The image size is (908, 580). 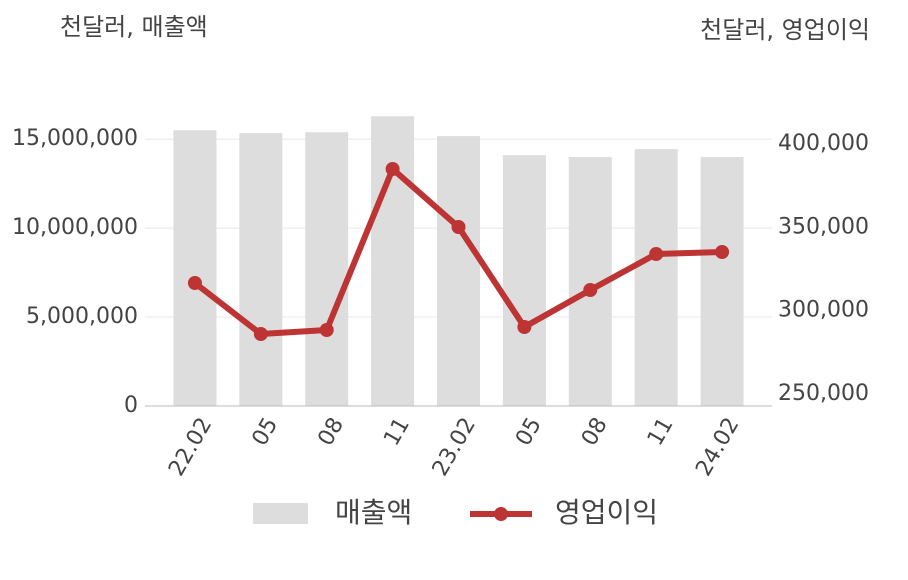 I want to click on legend-swatch-dot, so click(x=501, y=514).